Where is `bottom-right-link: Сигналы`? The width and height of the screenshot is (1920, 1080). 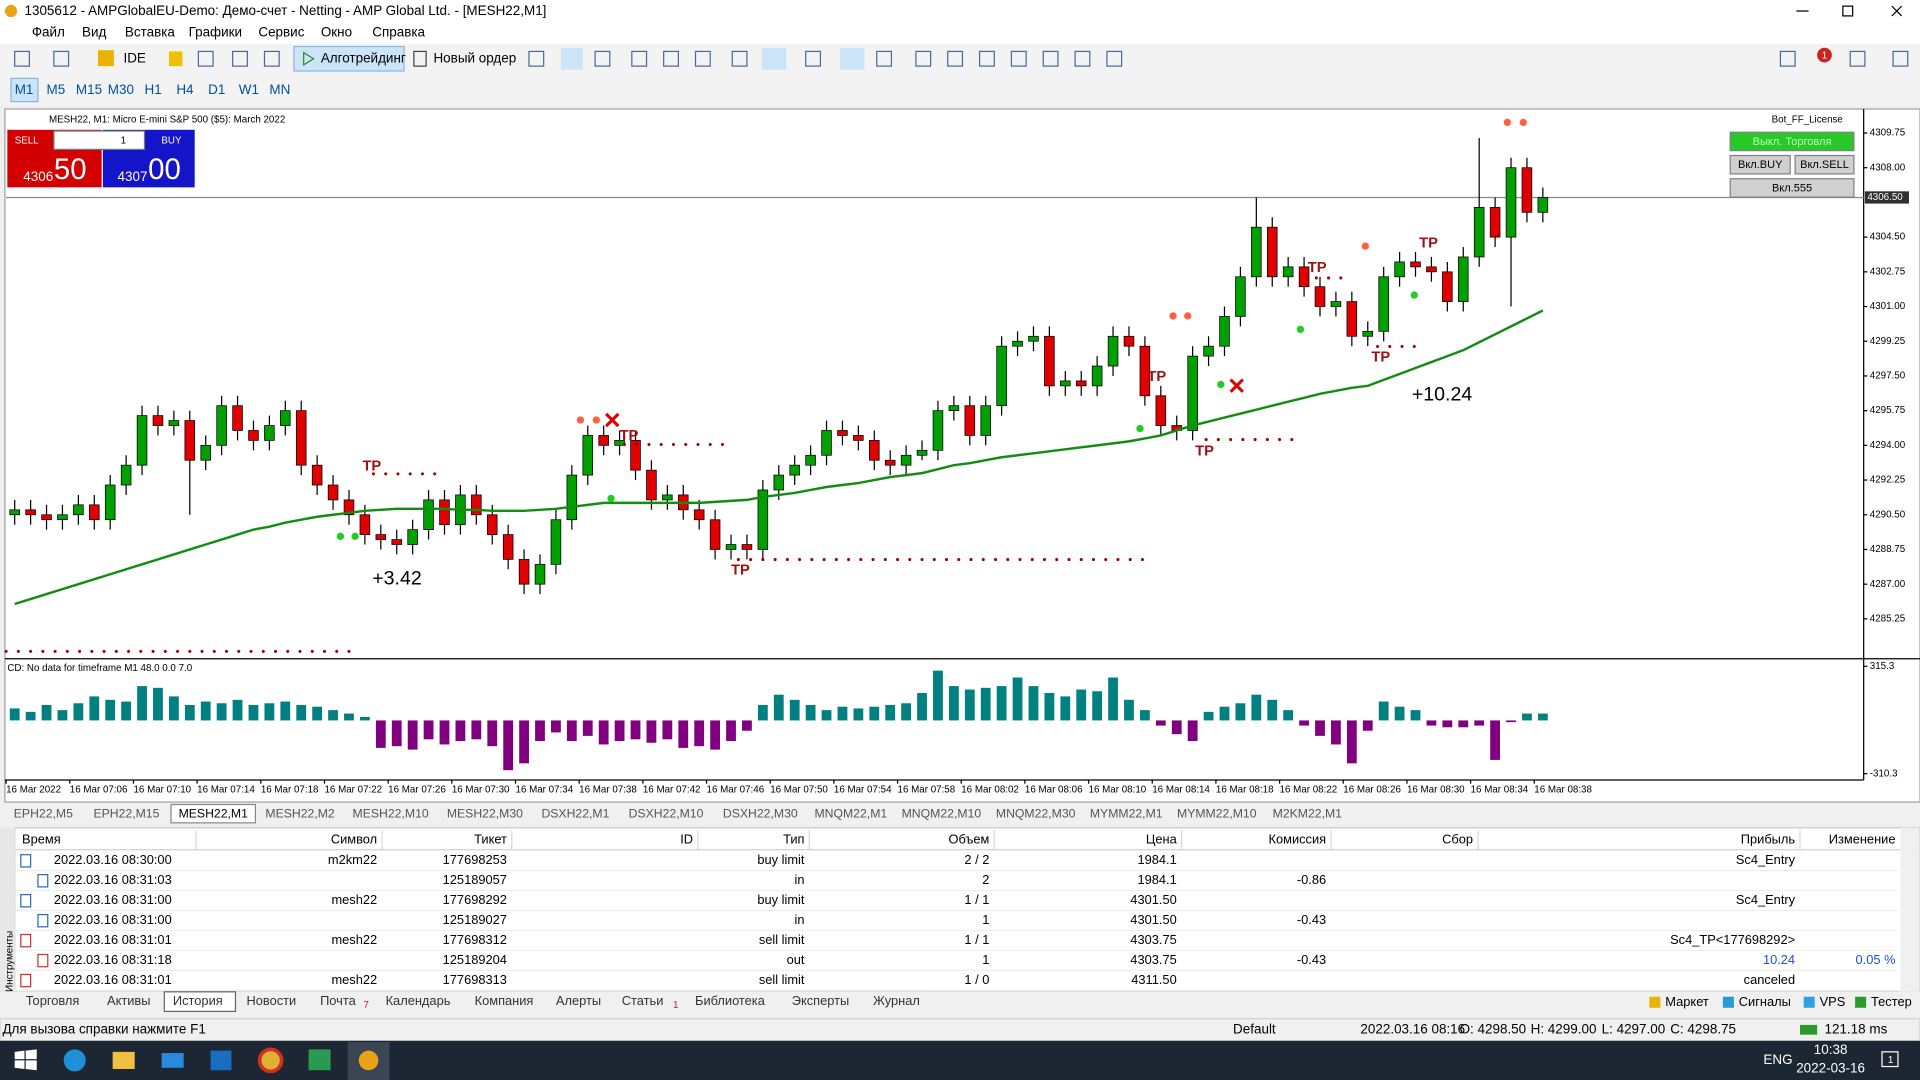
bottom-right-link: Сигналы is located at coordinates (1765, 1001).